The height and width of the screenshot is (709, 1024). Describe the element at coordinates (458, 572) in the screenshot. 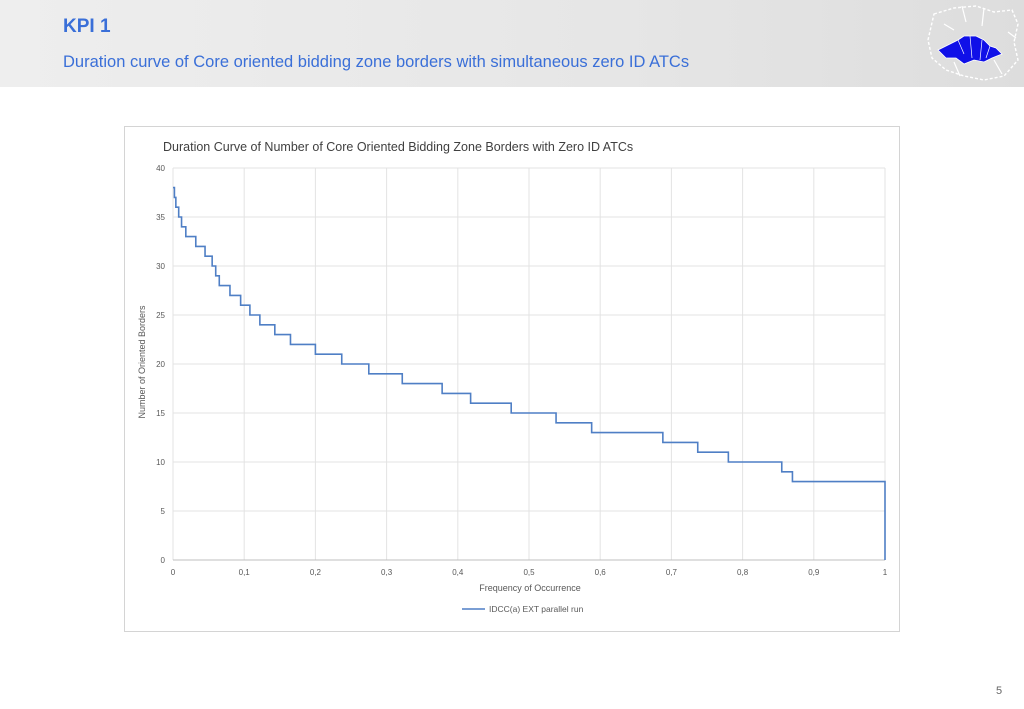

I see `x-tick-label: 0,4` at that location.